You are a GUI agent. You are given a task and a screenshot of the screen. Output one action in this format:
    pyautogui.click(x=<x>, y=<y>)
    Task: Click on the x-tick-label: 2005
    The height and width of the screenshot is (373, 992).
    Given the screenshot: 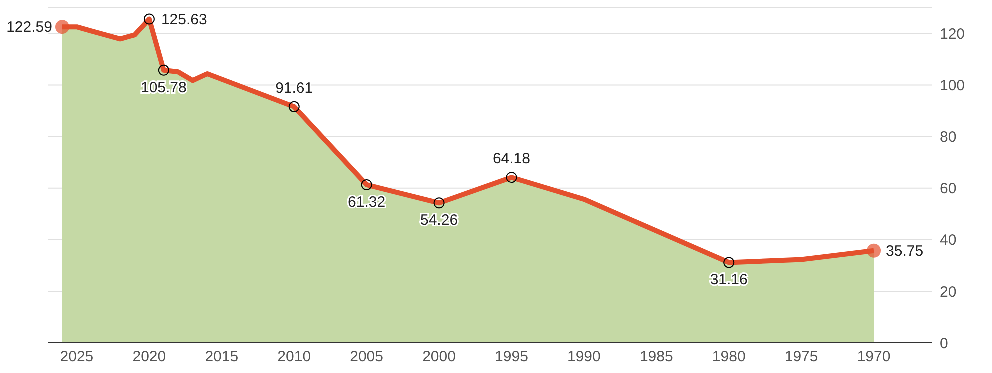 What is the action you would take?
    pyautogui.click(x=367, y=357)
    